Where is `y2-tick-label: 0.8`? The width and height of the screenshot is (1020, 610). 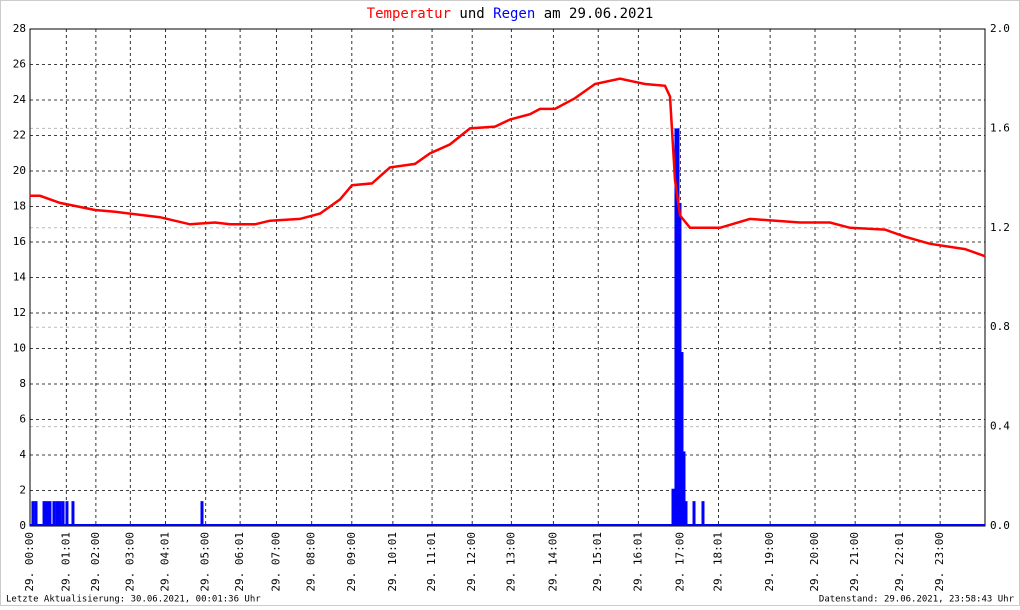 y2-tick-label: 0.8 is located at coordinates (1000, 326).